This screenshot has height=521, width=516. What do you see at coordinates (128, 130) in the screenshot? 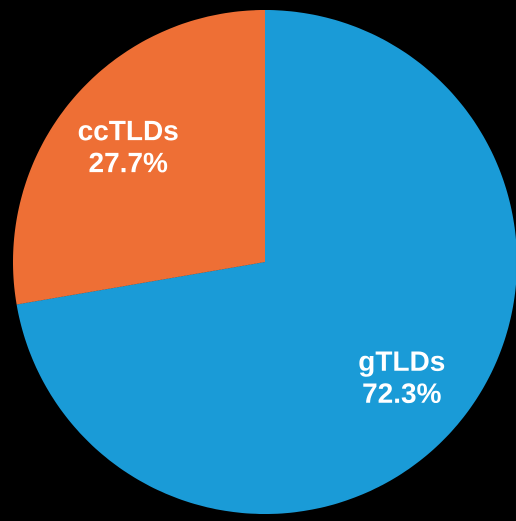
I see `slice-label: ccTLDs` at bounding box center [128, 130].